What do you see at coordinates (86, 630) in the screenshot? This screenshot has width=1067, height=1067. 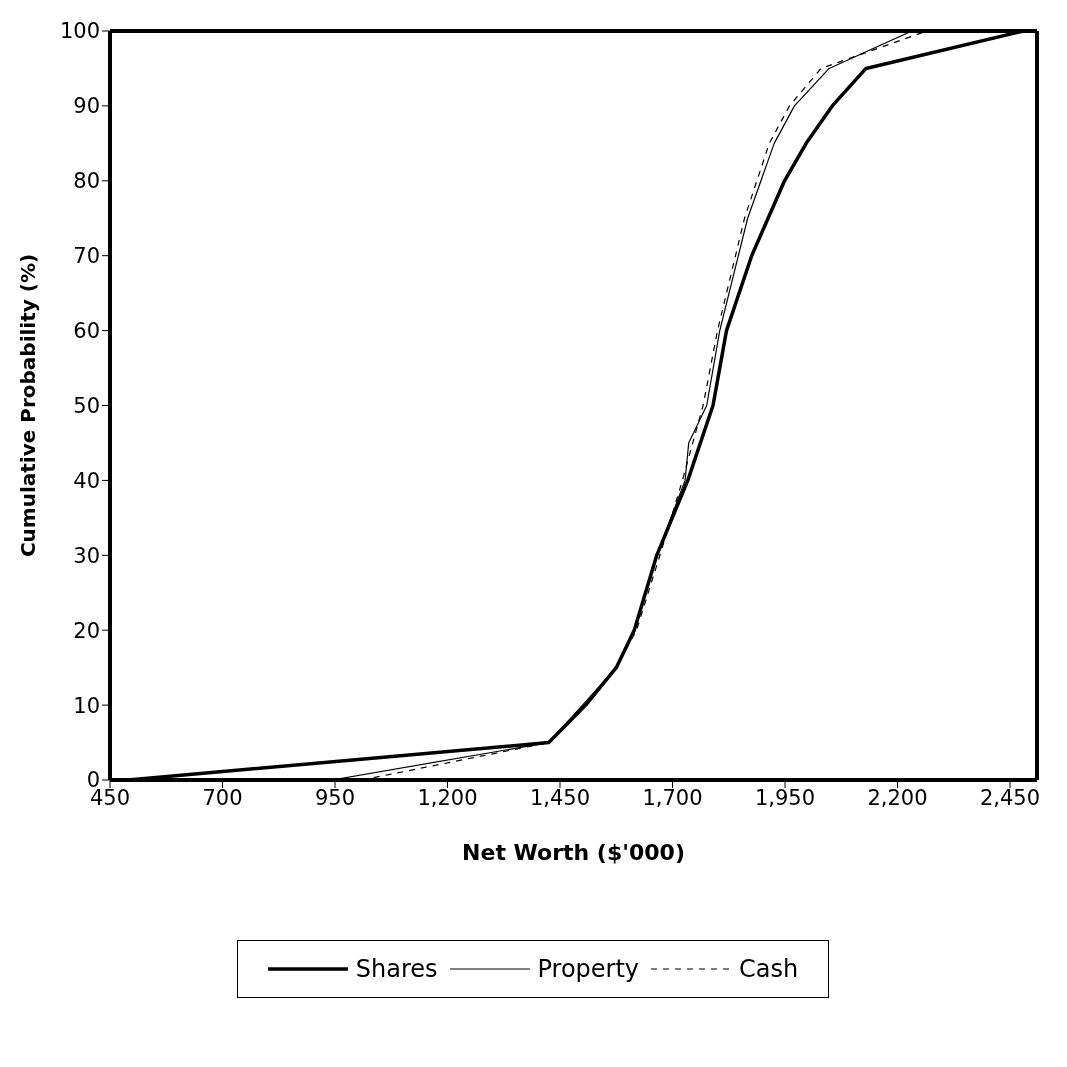 I see `y-tick-label: 20` at bounding box center [86, 630].